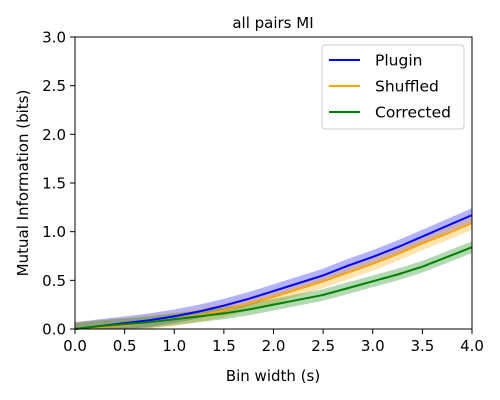 The image size is (500, 400). Describe the element at coordinates (272, 23) in the screenshot. I see `chart-title: all pairs MI` at that location.